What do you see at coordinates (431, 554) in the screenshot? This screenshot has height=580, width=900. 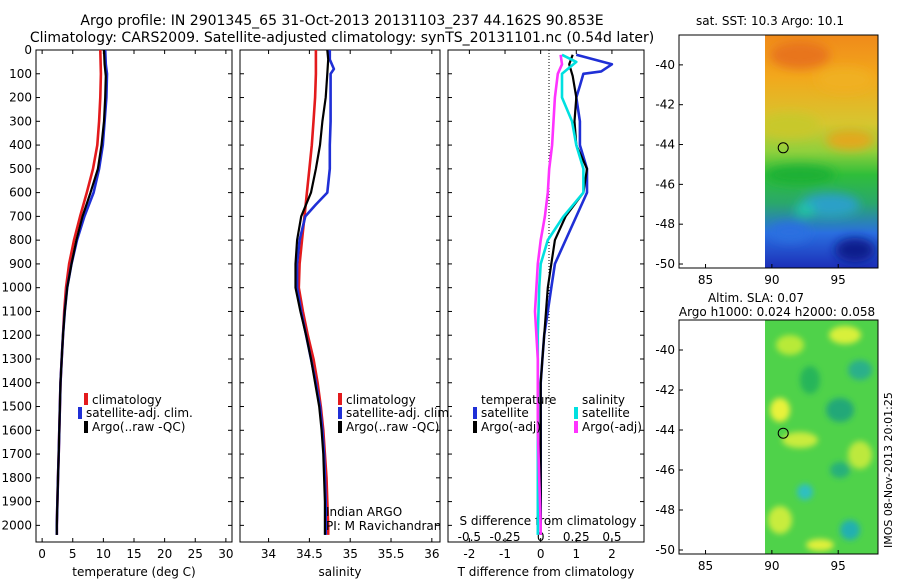 I see `x-tick-label: 36` at bounding box center [431, 554].